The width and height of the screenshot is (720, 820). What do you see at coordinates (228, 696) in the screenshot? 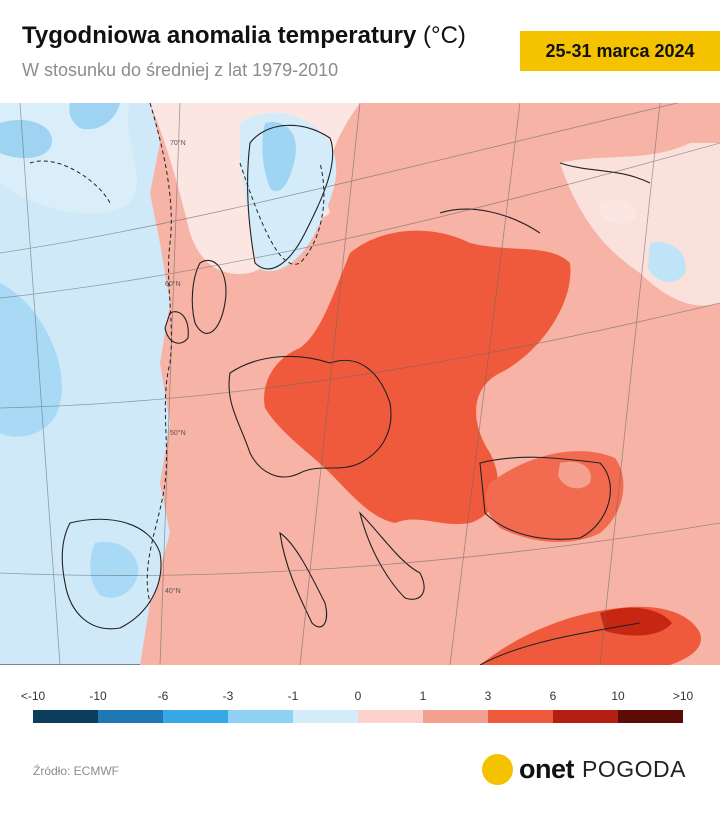
I see `legend-label: -3` at bounding box center [228, 696].